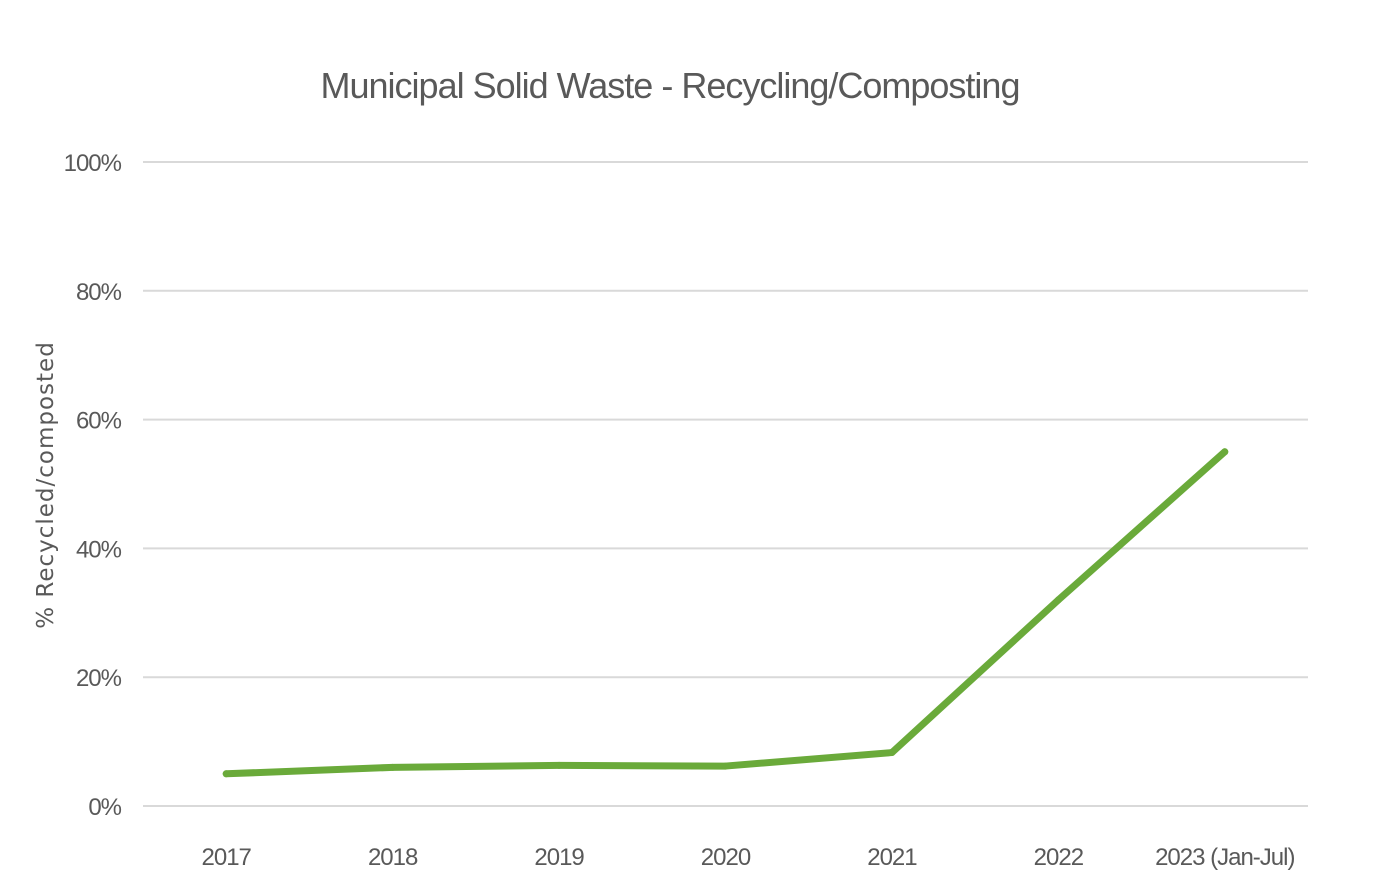 This screenshot has height=895, width=1384. I want to click on x-tick-label: 2021, so click(892, 857).